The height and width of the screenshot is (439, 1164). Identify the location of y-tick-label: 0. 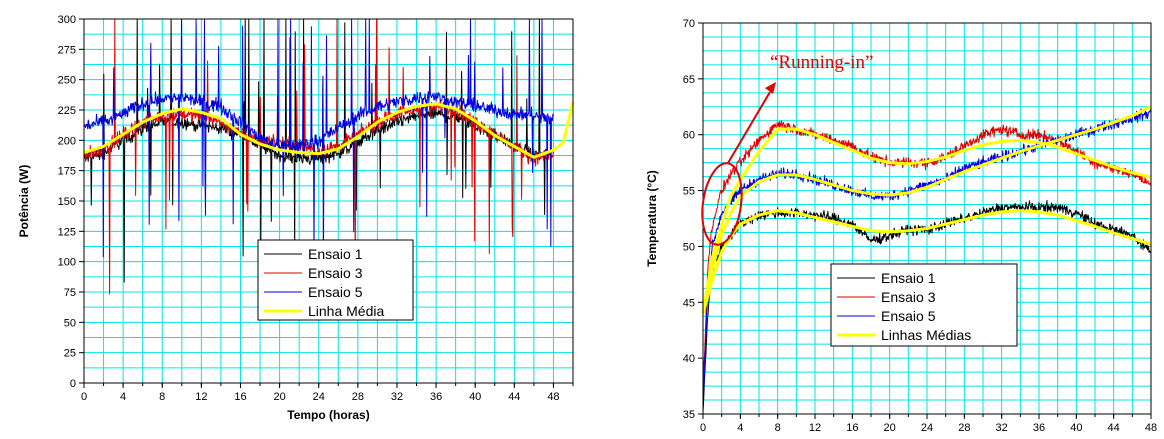
(73, 384).